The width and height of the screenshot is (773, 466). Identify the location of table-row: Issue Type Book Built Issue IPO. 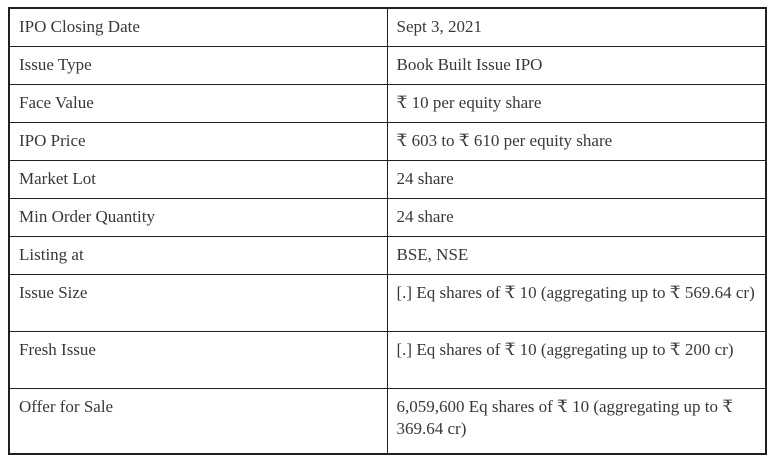
(387, 65).